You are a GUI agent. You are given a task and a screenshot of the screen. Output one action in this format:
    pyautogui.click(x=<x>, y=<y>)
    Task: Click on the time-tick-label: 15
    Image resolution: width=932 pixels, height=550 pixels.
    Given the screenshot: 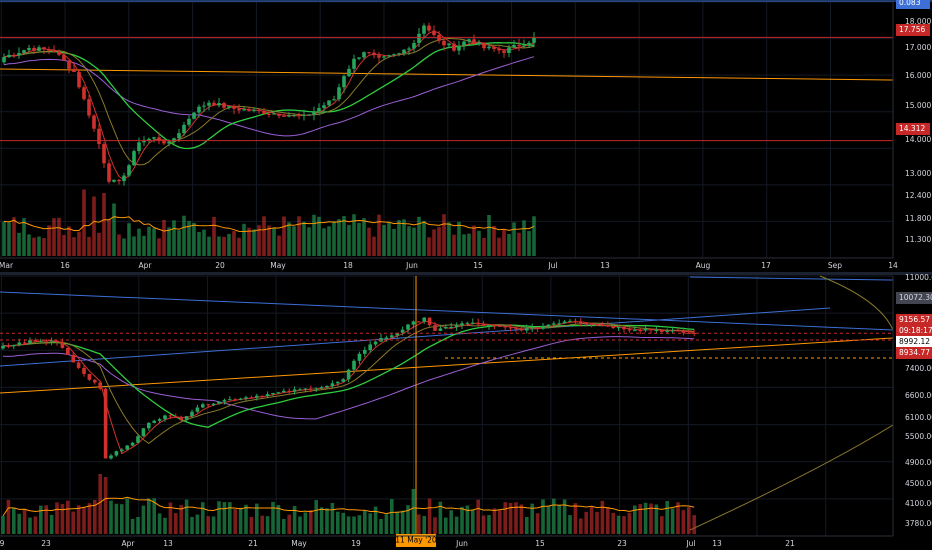 What is the action you would take?
    pyautogui.click(x=540, y=543)
    